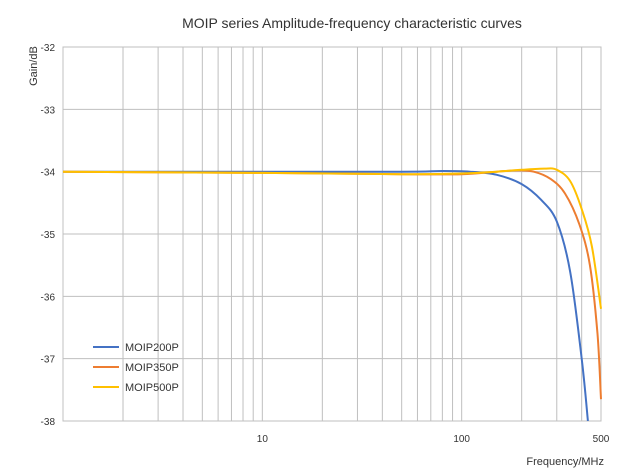 This screenshot has width=626, height=470. What do you see at coordinates (48, 422) in the screenshot?
I see `y-tick-label: -38` at bounding box center [48, 422].